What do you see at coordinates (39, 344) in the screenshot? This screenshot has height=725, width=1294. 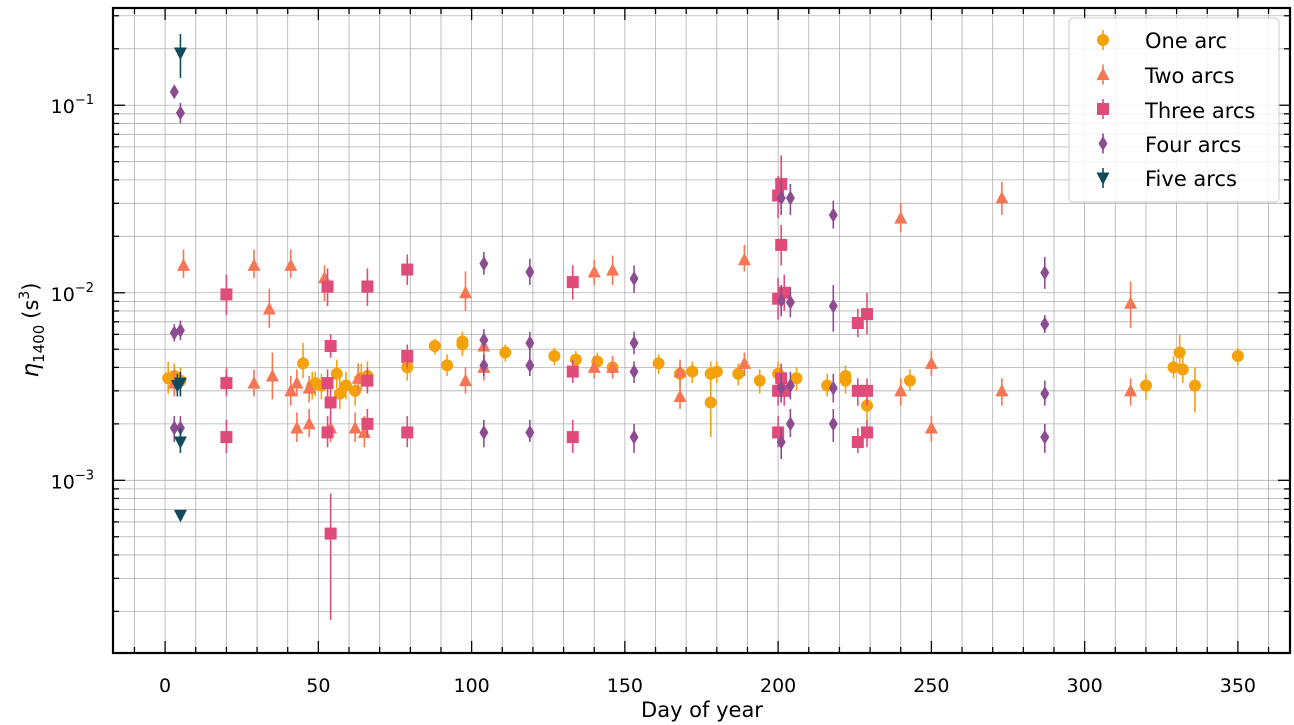 I see `y-axis-label-subscript: 1400` at bounding box center [39, 344].